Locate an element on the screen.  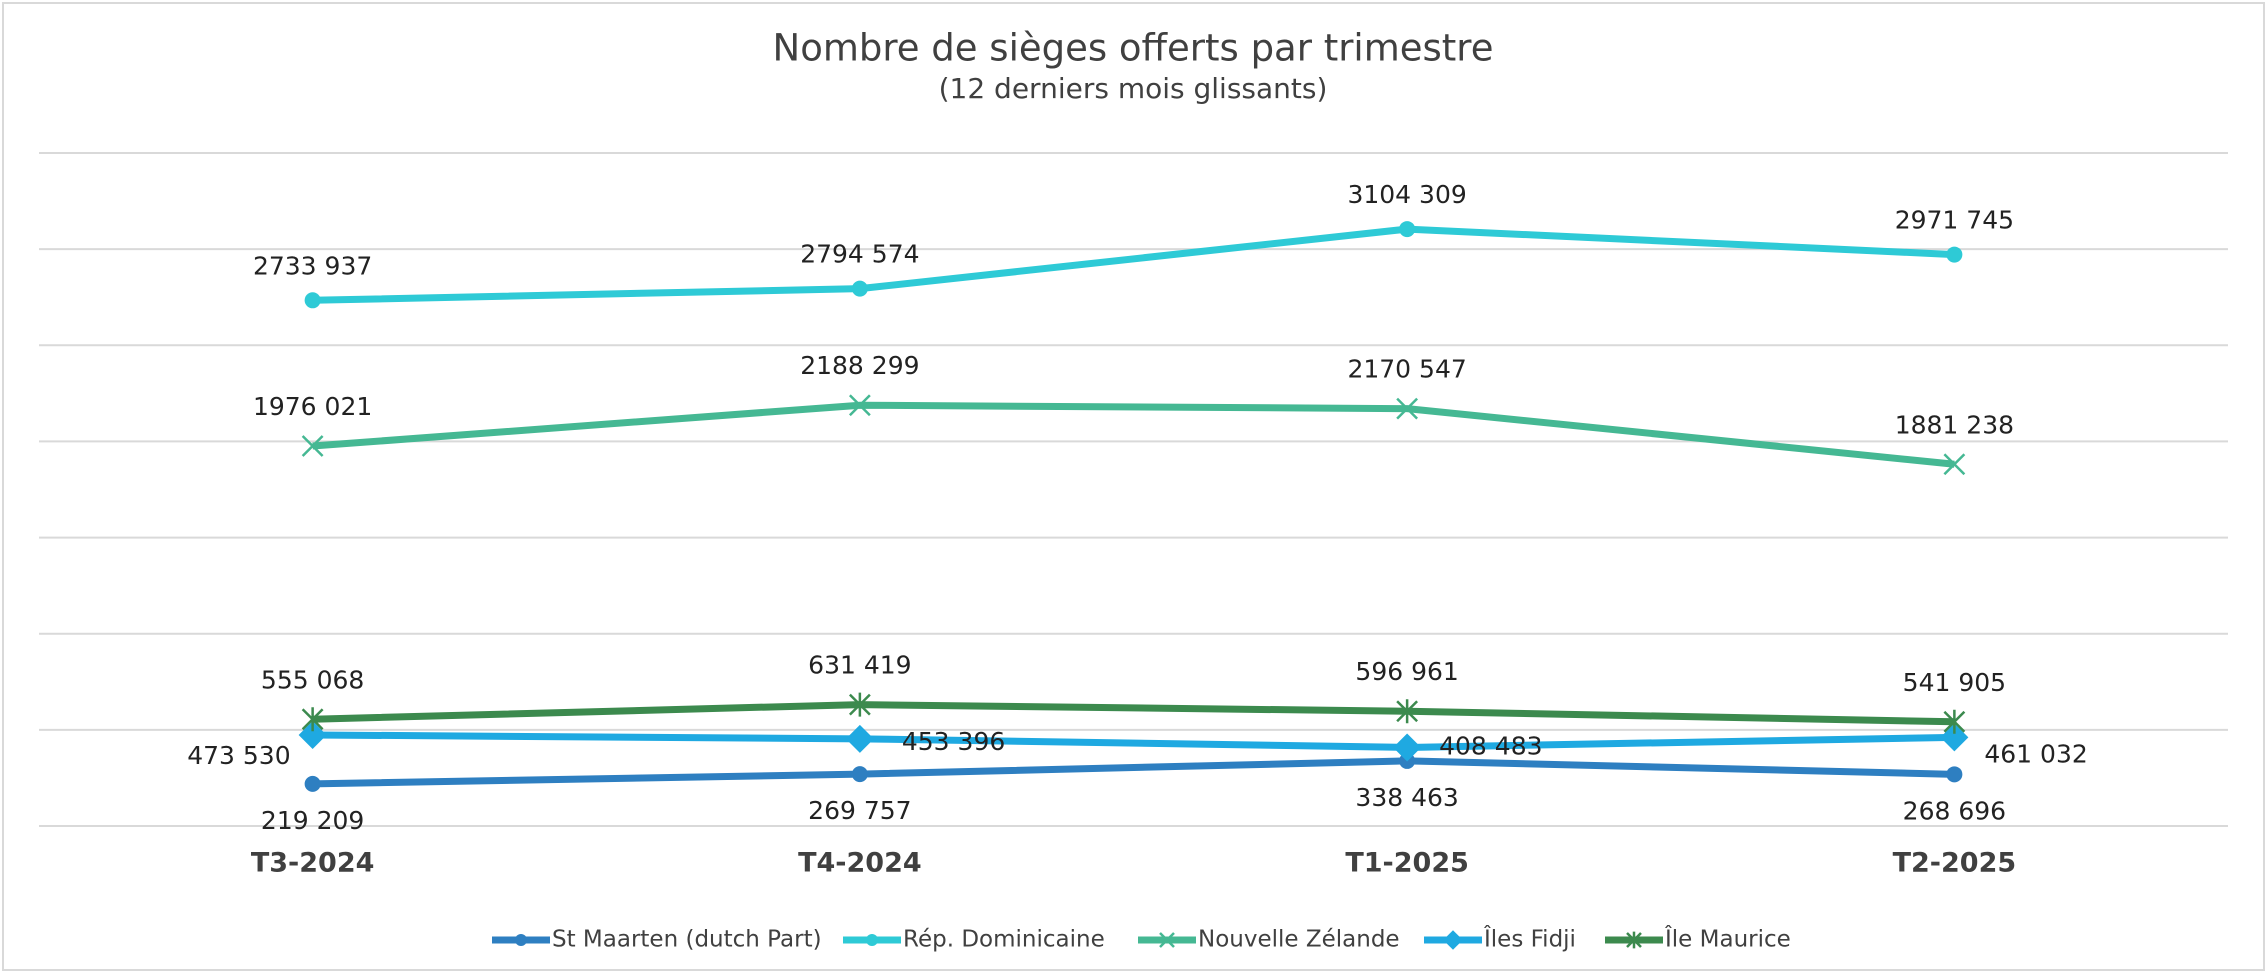
data-label: 268 696 is located at coordinates (1954, 810).